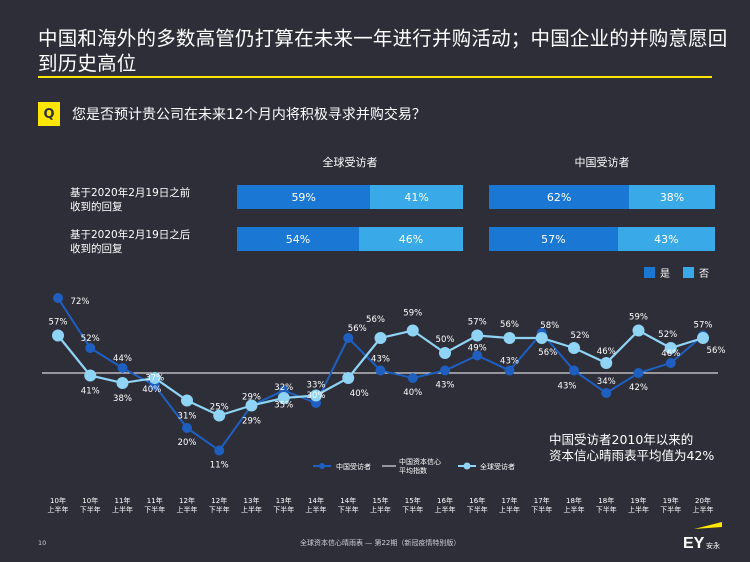 This screenshot has width=750, height=562. Describe the element at coordinates (708, 525) in the screenshot. I see `ey-logo-beam` at that location.